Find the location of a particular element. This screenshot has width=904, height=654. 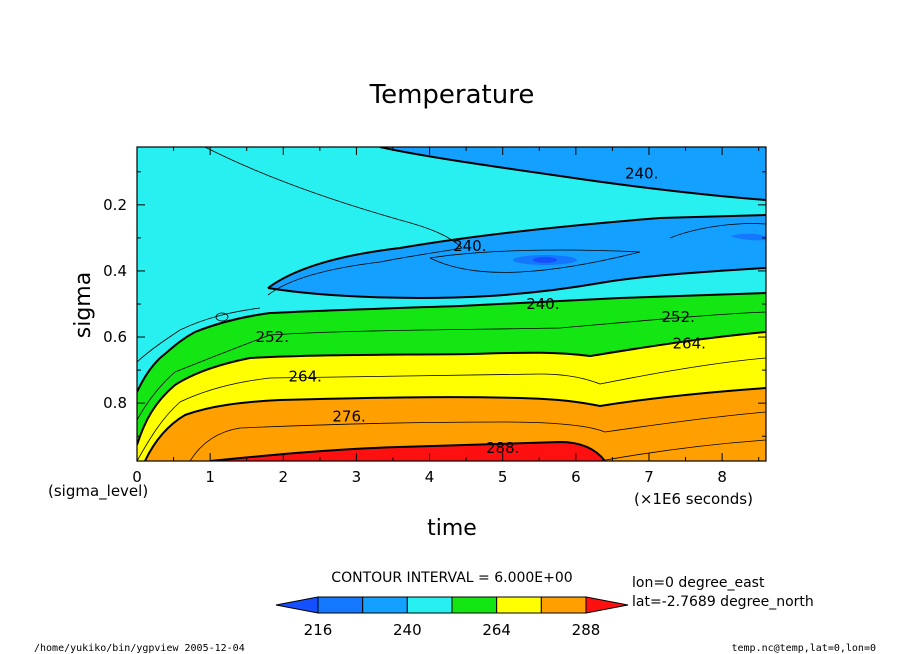

x-axis-label: time is located at coordinates (452, 528).